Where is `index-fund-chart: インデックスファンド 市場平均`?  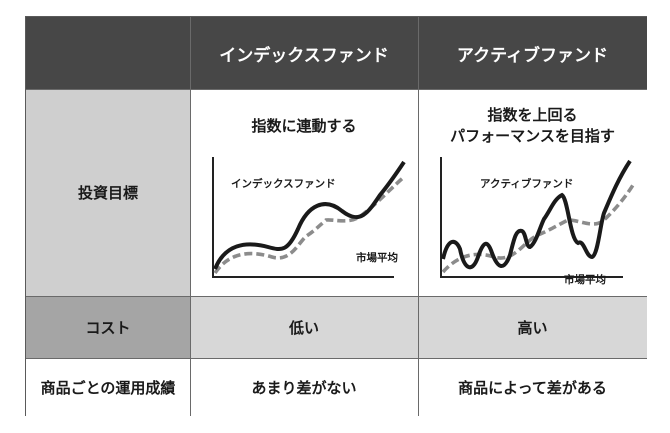
index-fund-chart: インデックスファンド 市場平均 is located at coordinates (309, 217).